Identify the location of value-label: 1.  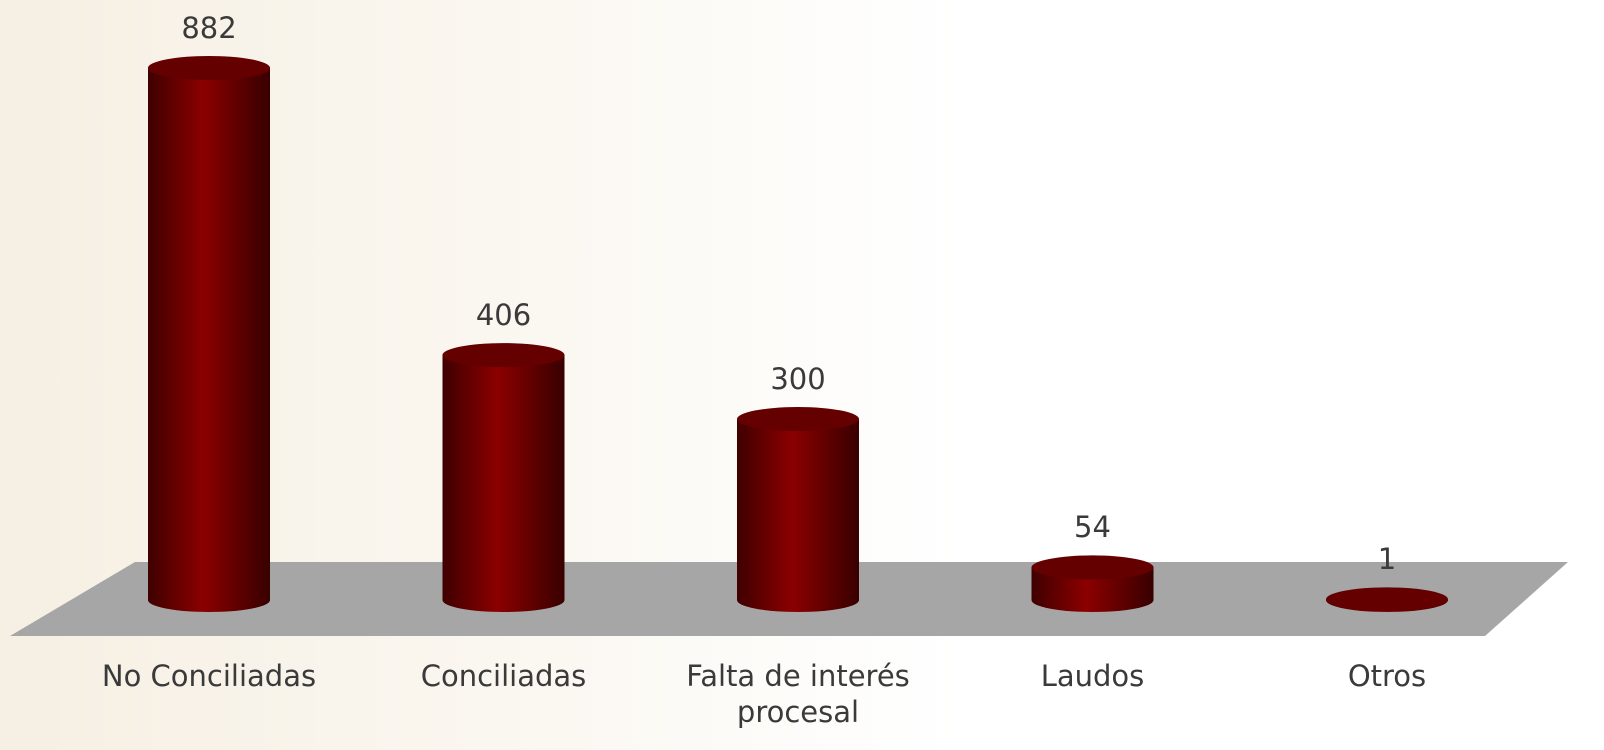
(1387, 559).